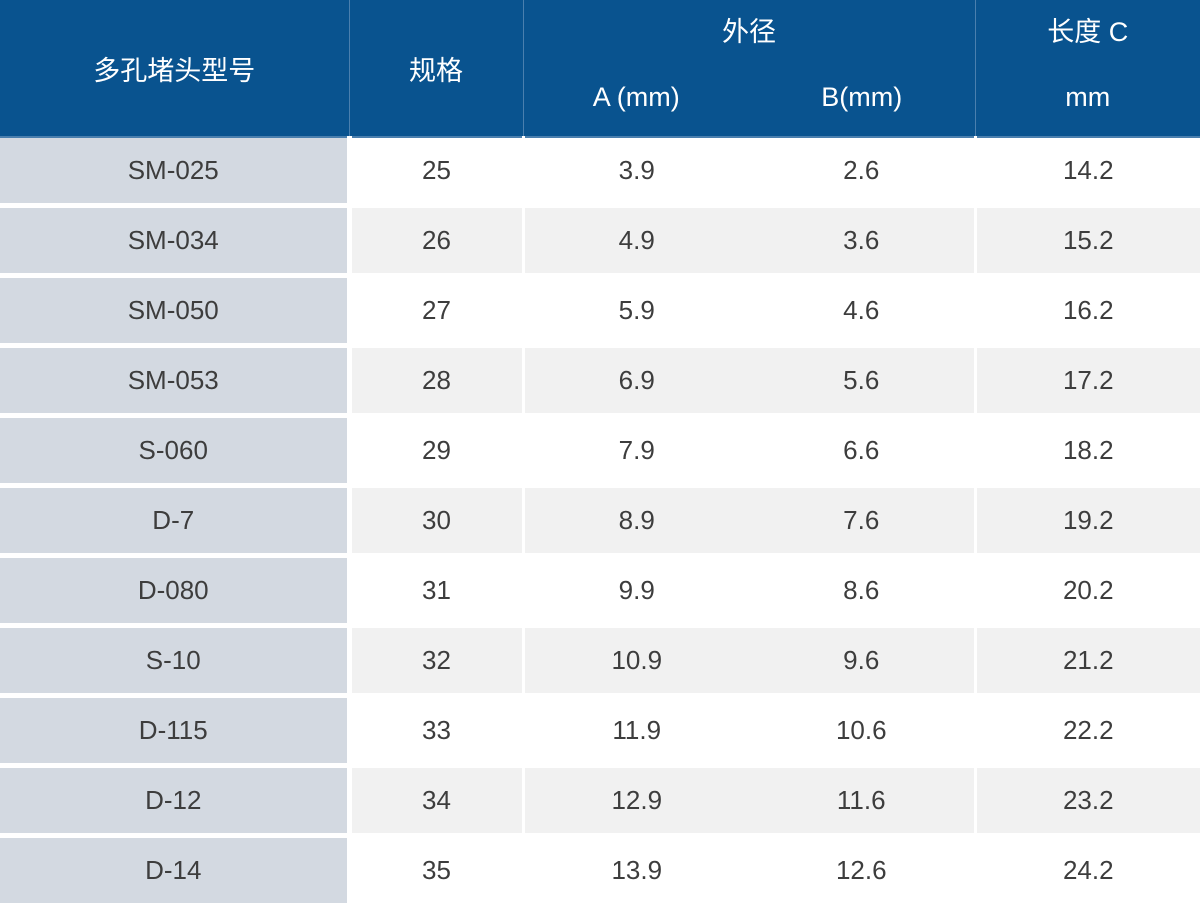  What do you see at coordinates (434, 309) in the screenshot?
I see `cell-spec: 27` at bounding box center [434, 309].